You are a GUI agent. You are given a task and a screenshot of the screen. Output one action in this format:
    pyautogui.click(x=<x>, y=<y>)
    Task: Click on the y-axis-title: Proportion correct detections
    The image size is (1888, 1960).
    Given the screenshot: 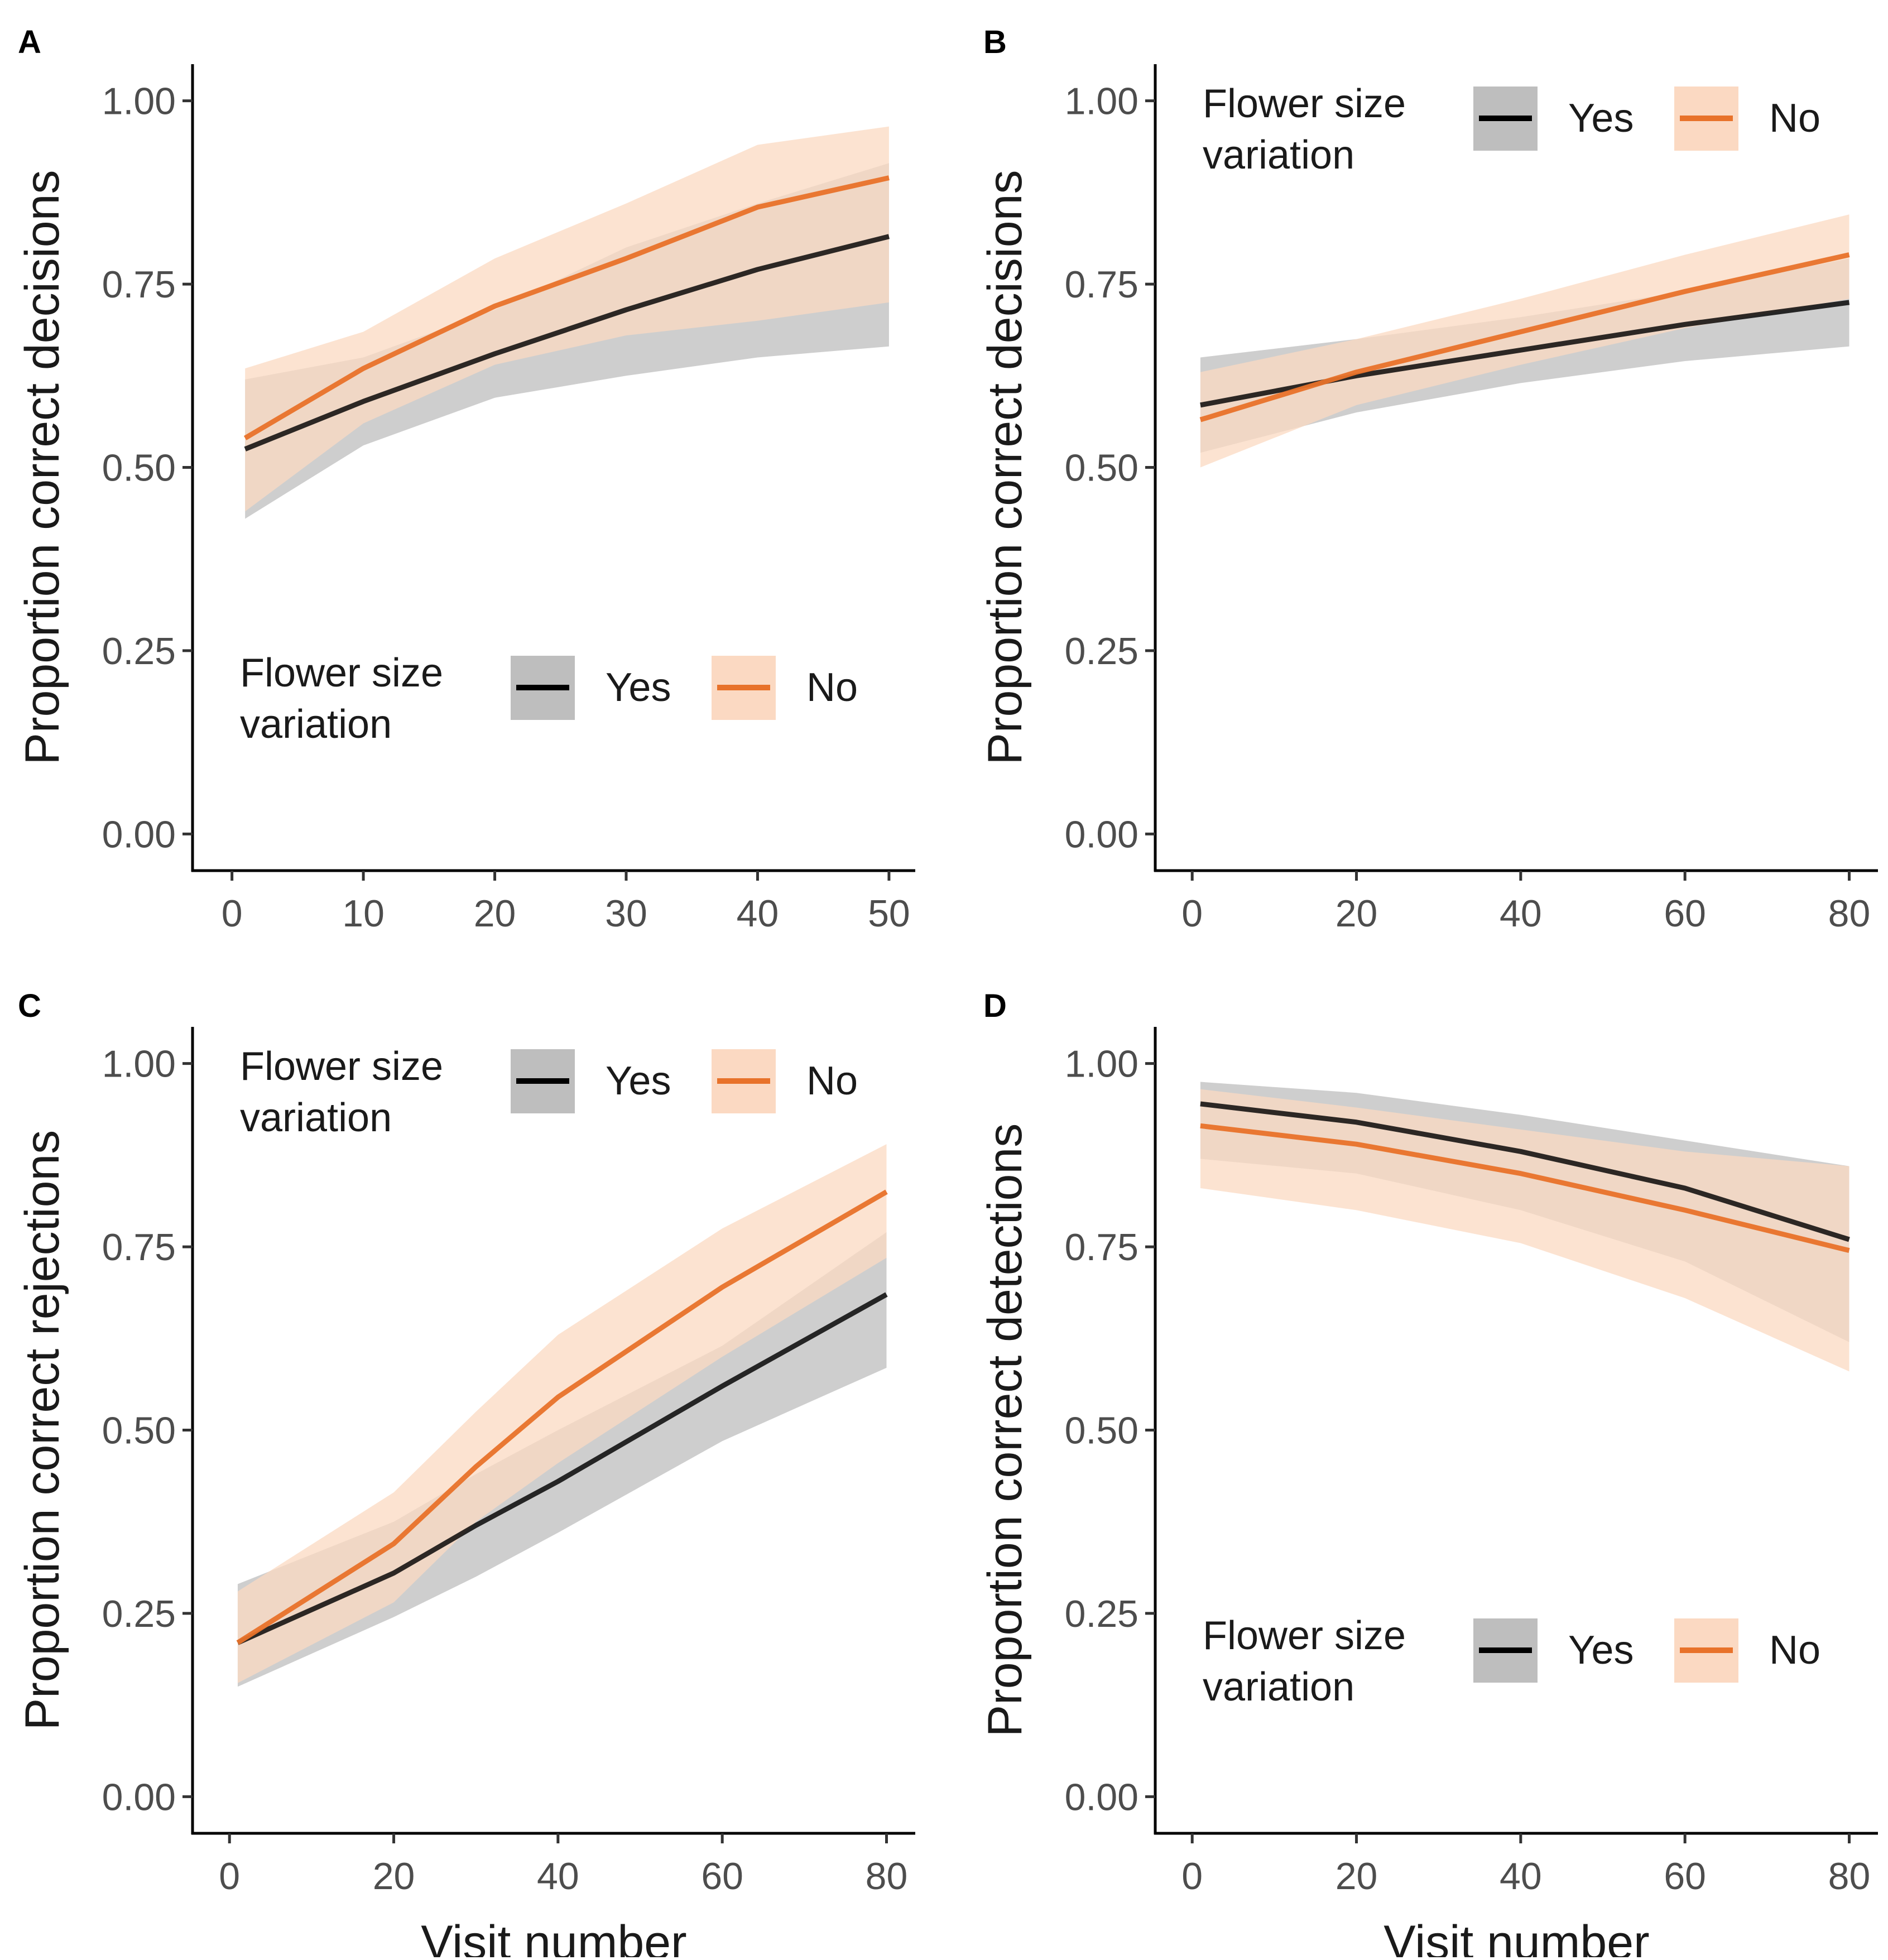 What is the action you would take?
    pyautogui.click(x=1005, y=1430)
    